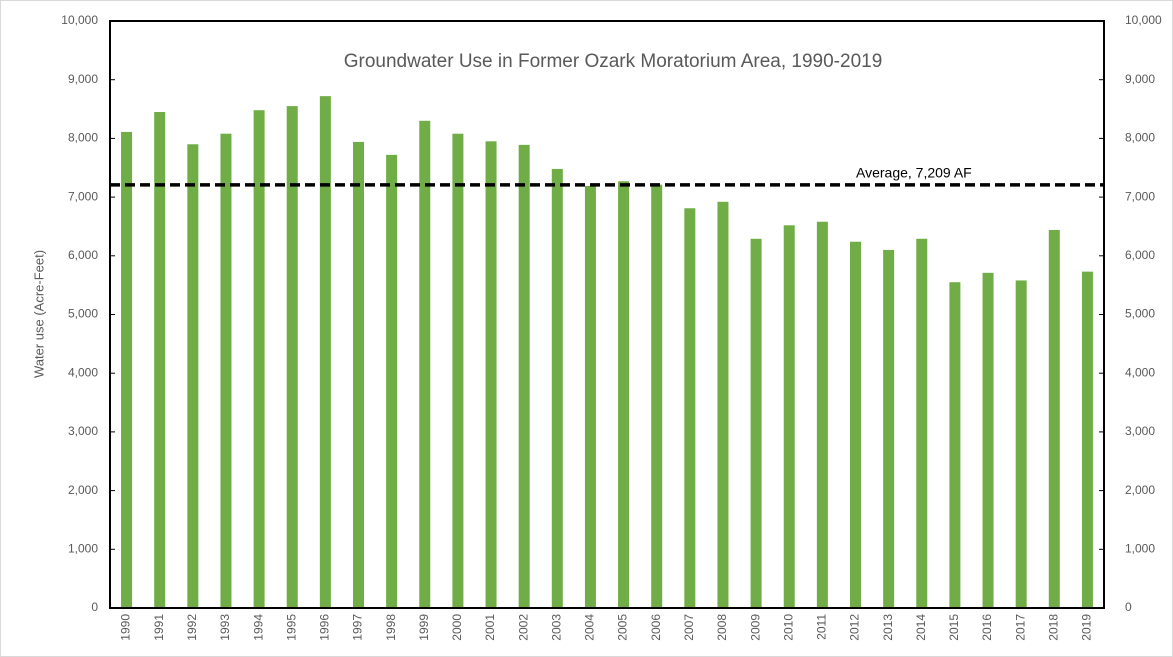  I want to click on y2-tick-label: 4,000, so click(1140, 372).